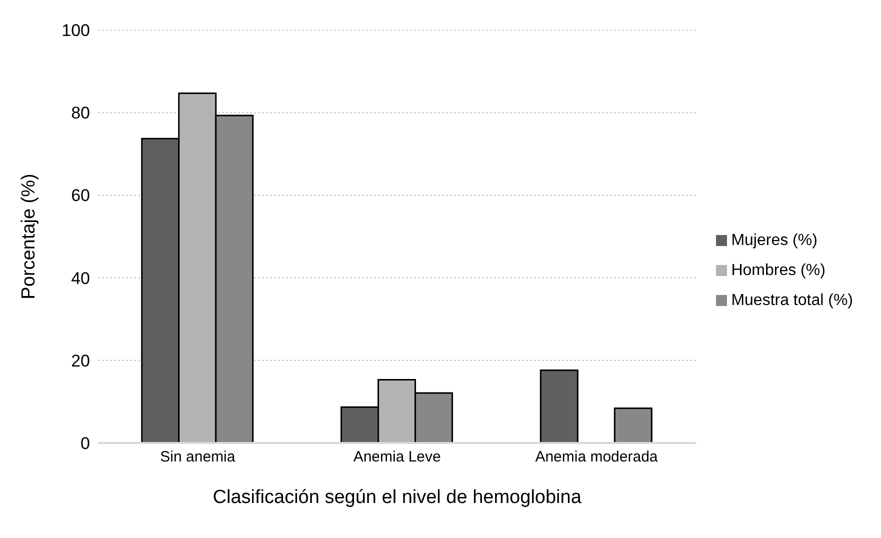 The width and height of the screenshot is (881, 538). Describe the element at coordinates (76, 30) in the screenshot. I see `y-tick-label: 100` at that location.